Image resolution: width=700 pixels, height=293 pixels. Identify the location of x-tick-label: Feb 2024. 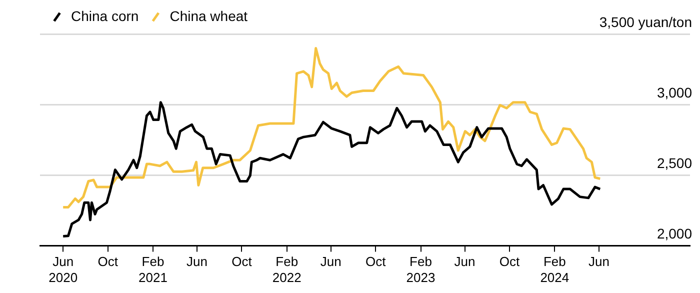
(555, 269).